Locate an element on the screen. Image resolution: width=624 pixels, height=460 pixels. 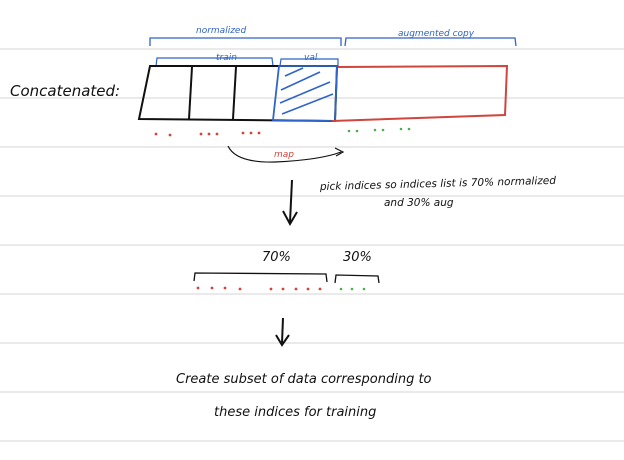
augmented-block is located at coordinates (420, 93).